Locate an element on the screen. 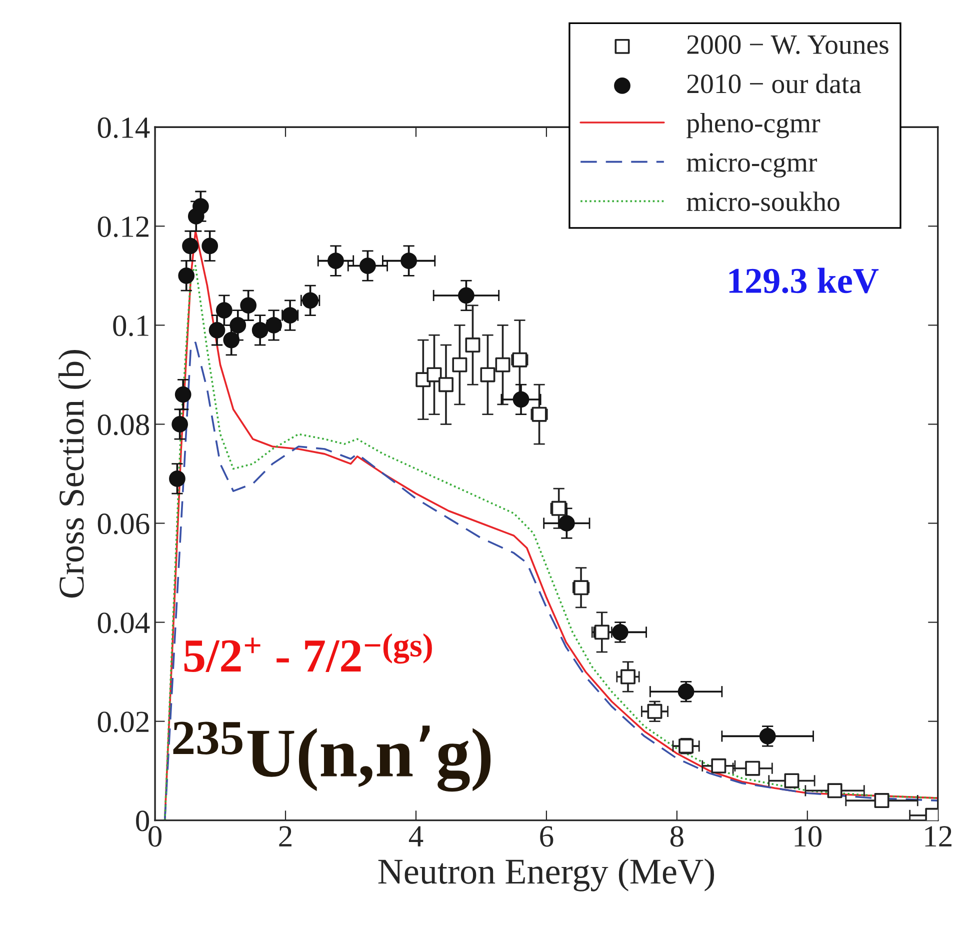 The width and height of the screenshot is (957, 928). y-tick-label: 0.1 is located at coordinates (130, 325).